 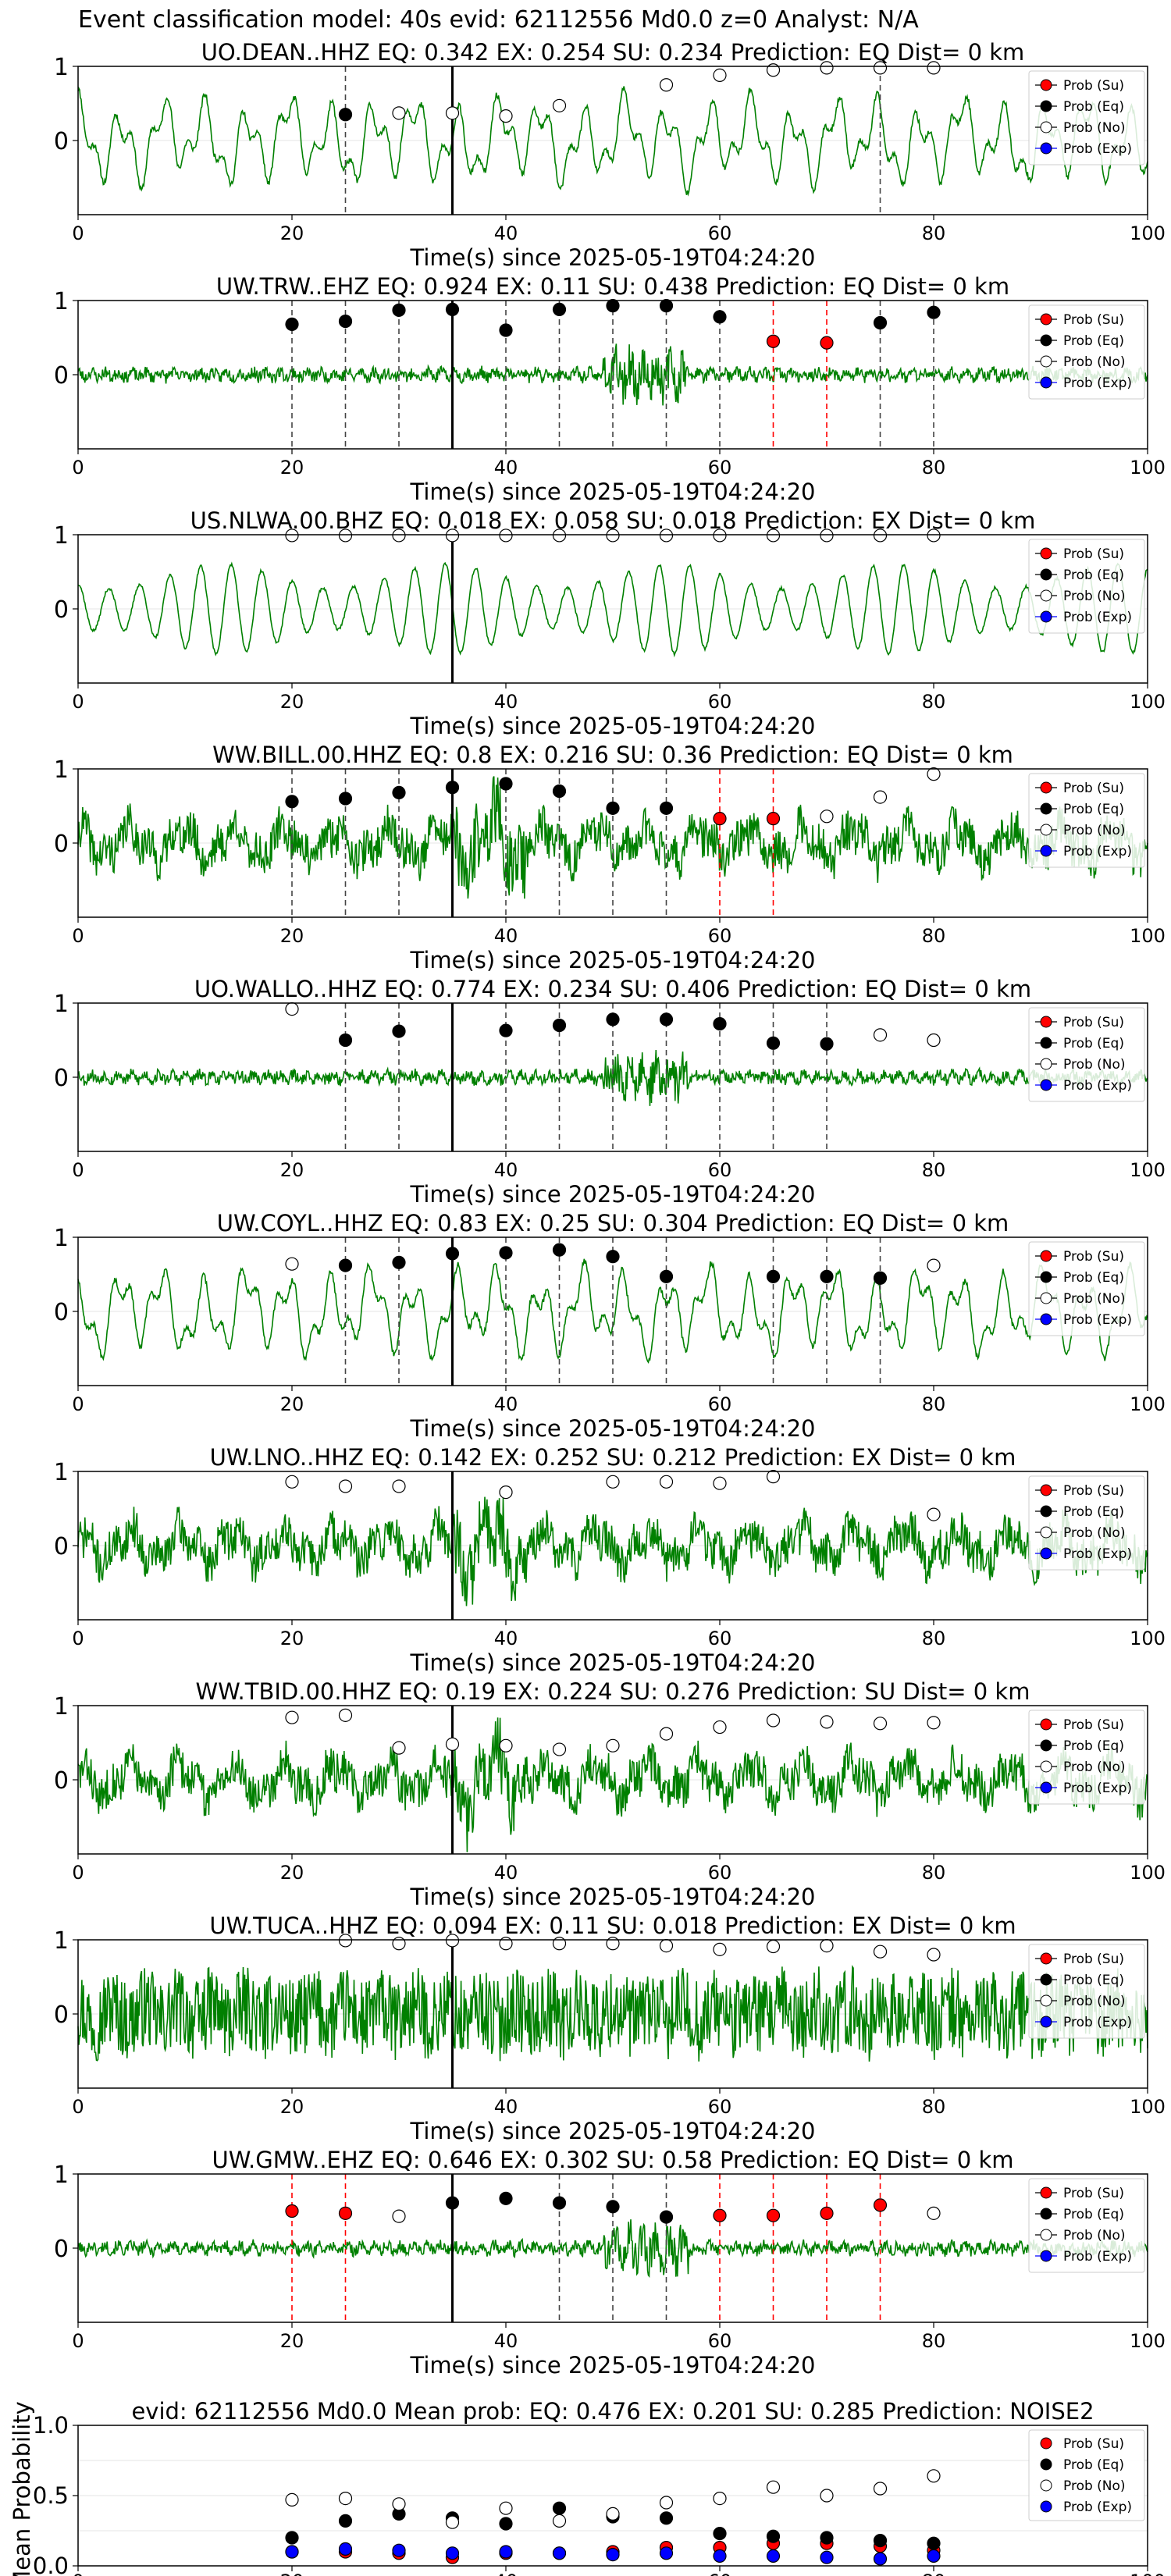 What do you see at coordinates (51, 2564) in the screenshot?
I see `y-tick-label: 0.0` at bounding box center [51, 2564].